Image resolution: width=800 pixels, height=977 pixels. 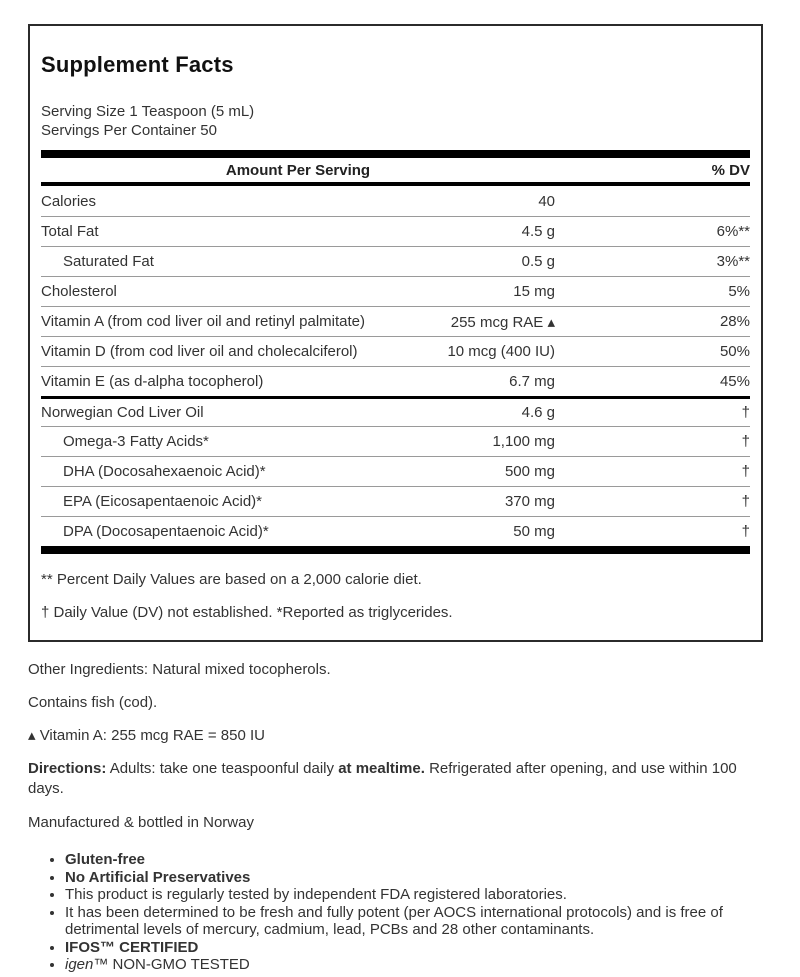 What do you see at coordinates (70, 231) in the screenshot?
I see `nutrient-name: Total Fat` at bounding box center [70, 231].